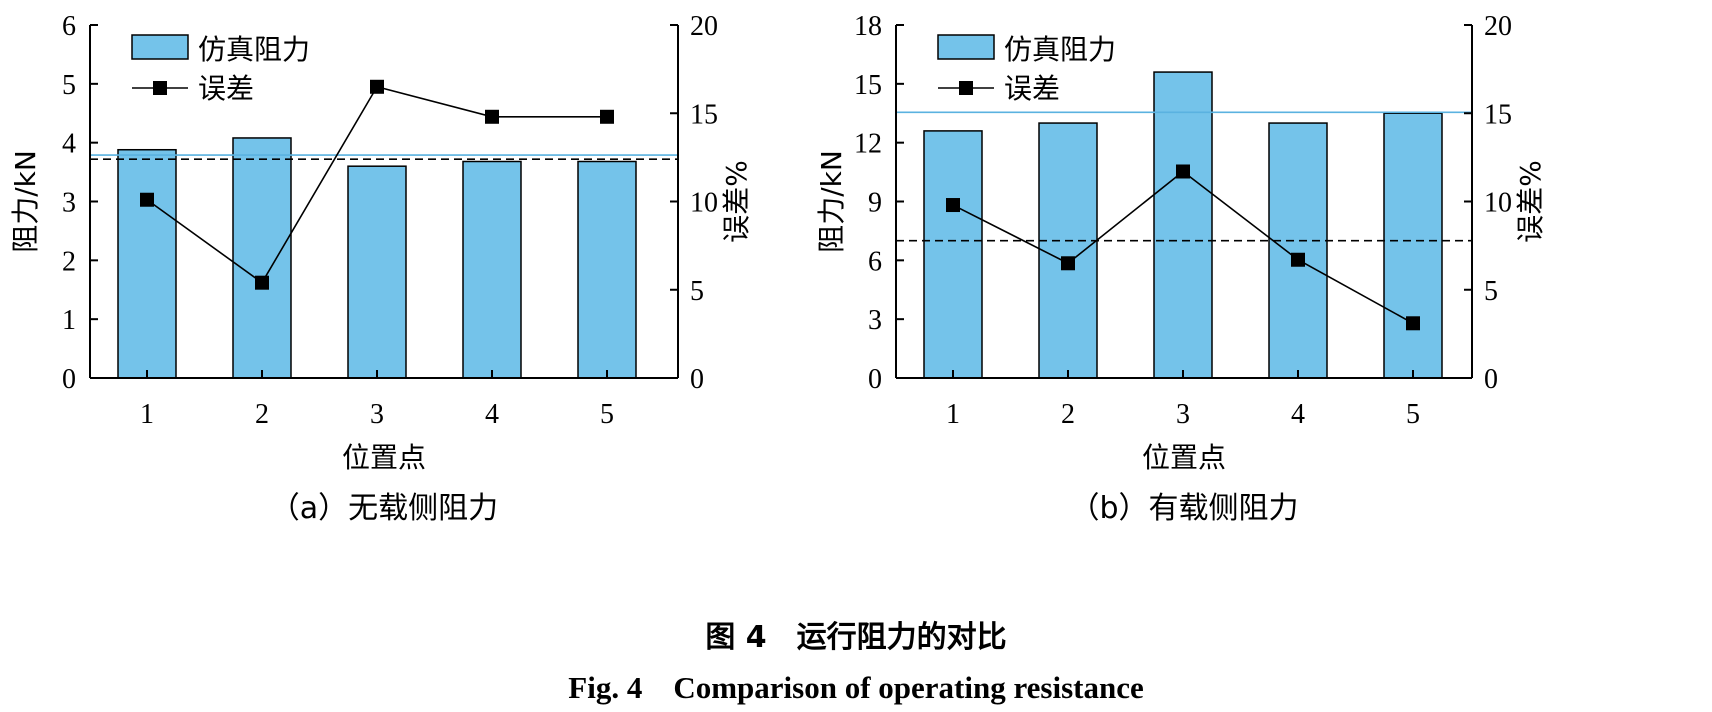 Image resolution: width=1712 pixels, height=712 pixels. Describe the element at coordinates (875, 203) in the screenshot. I see `left-tick-label: 9` at that location.